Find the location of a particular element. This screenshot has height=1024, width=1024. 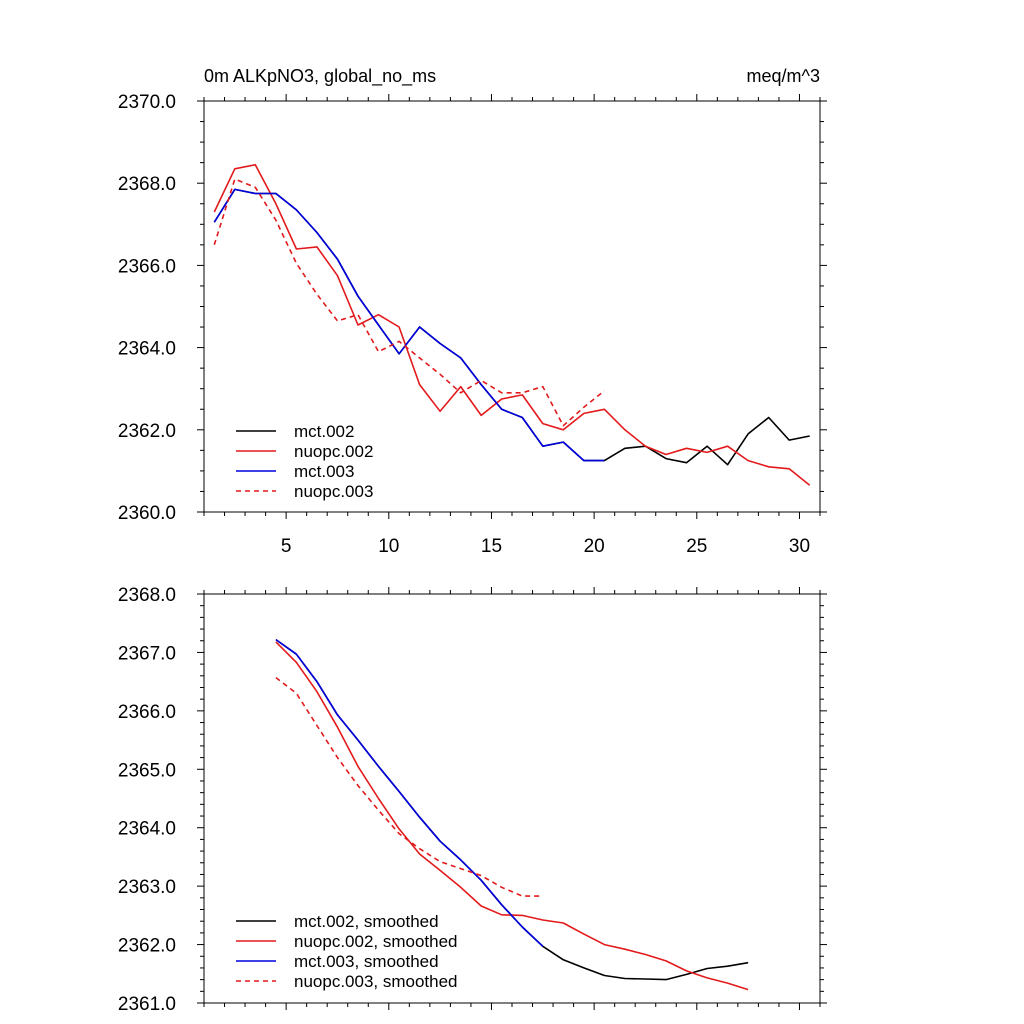

y-tick-label: 2370.0 is located at coordinates (147, 102).